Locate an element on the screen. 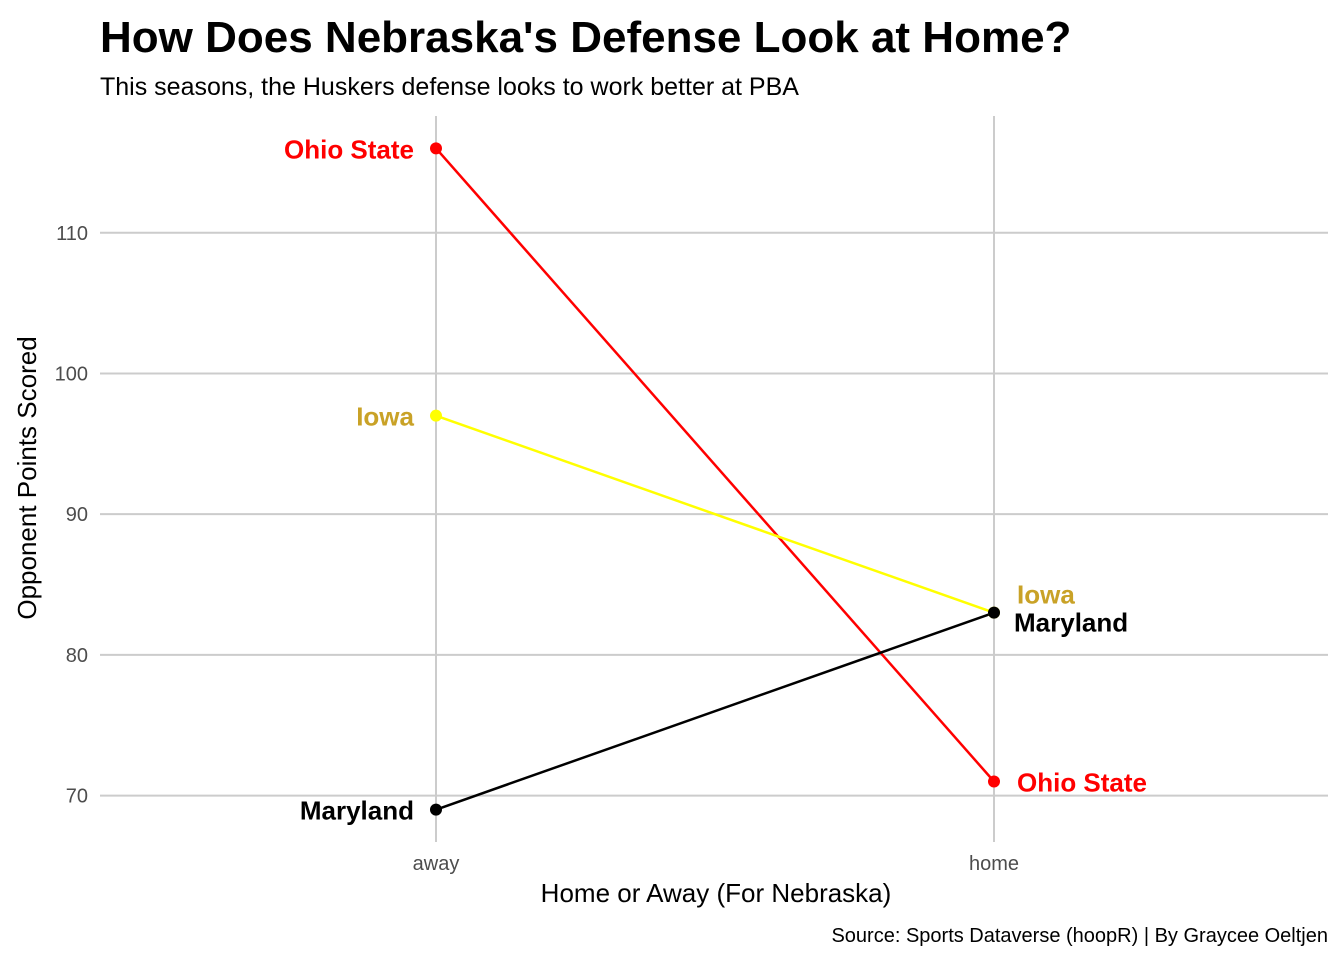 The width and height of the screenshot is (1344, 960). x-tick-label: away is located at coordinates (436, 864).